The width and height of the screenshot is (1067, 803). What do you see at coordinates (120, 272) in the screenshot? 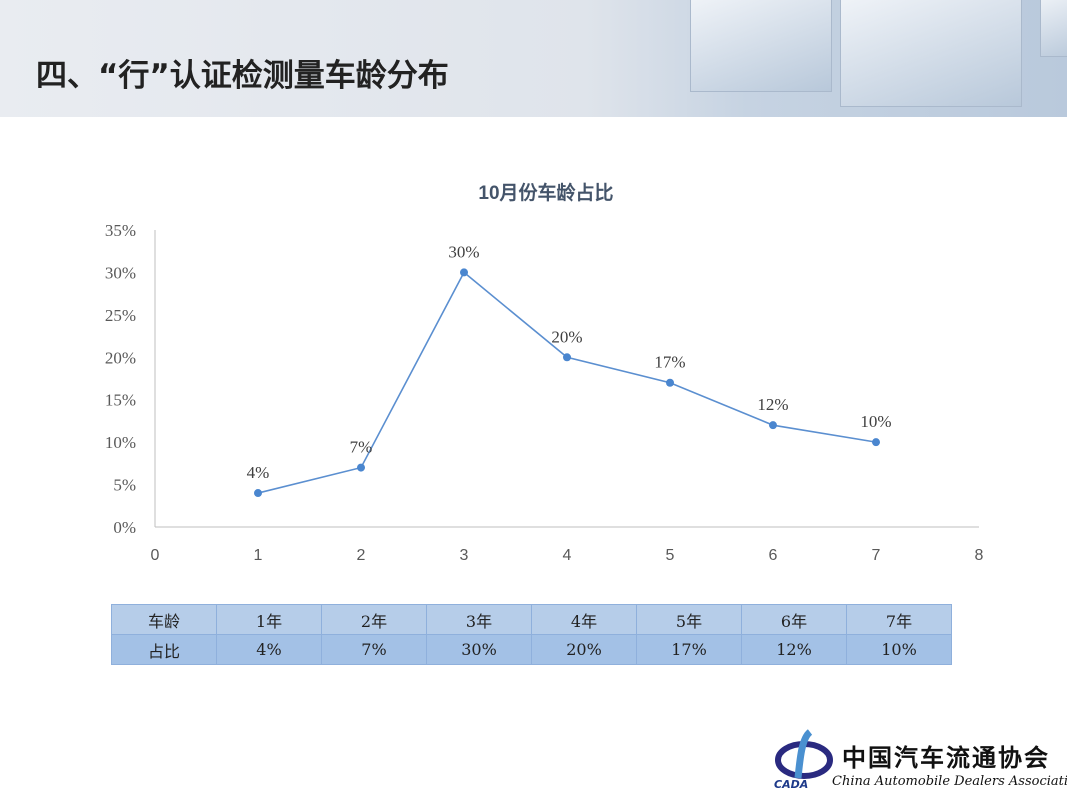
I see `y-tick-label: 30%` at bounding box center [120, 272].